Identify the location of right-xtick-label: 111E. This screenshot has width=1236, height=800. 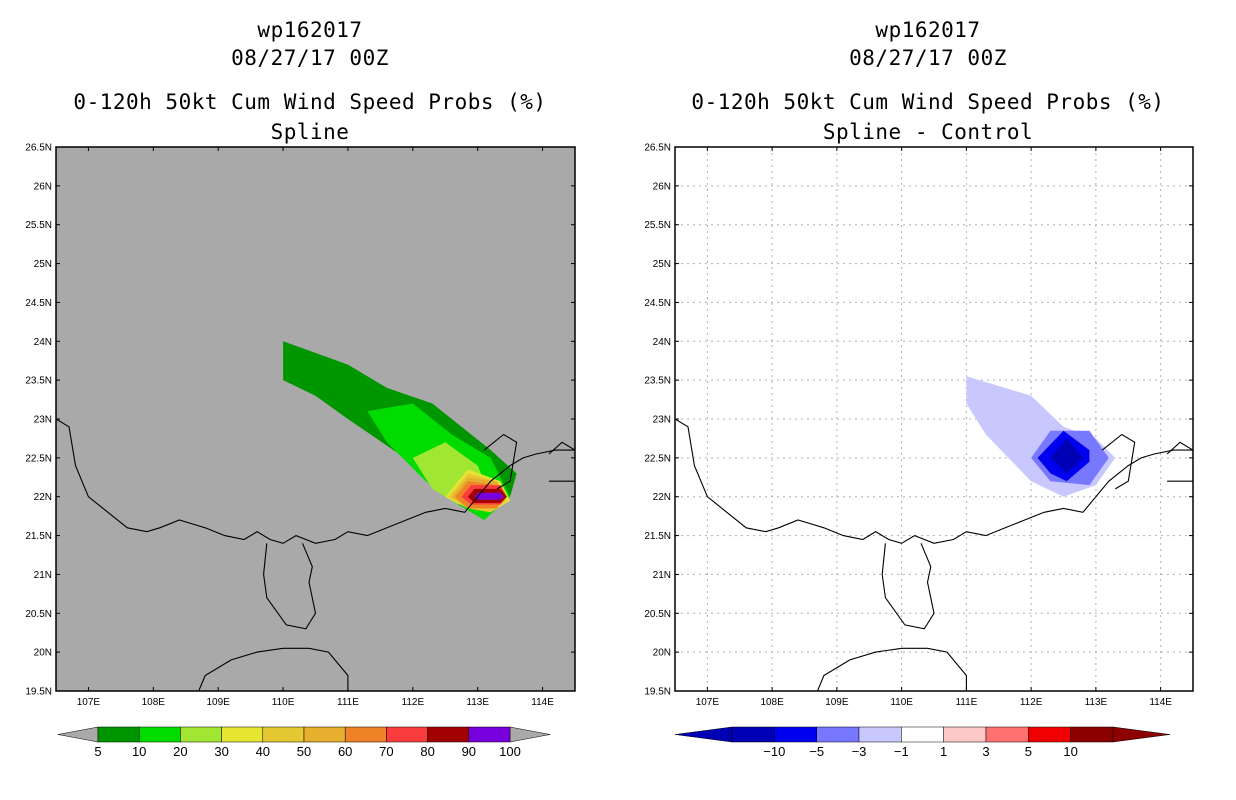
(966, 702).